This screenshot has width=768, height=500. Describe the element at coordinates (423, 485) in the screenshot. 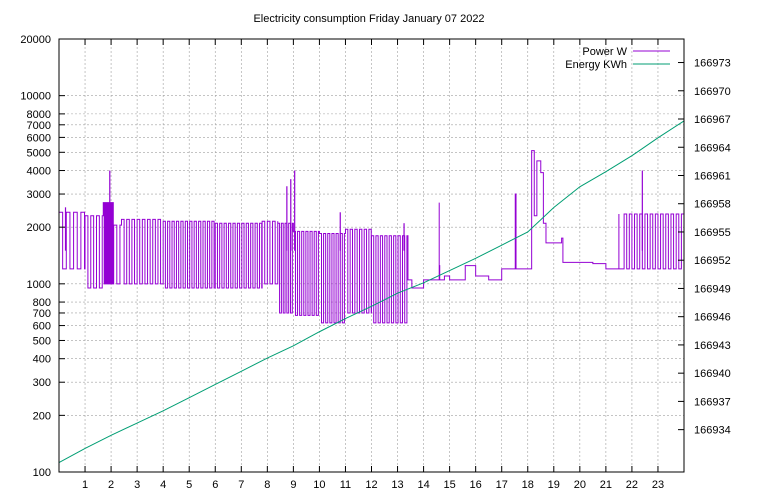

I see `x-tick-label: 14` at that location.